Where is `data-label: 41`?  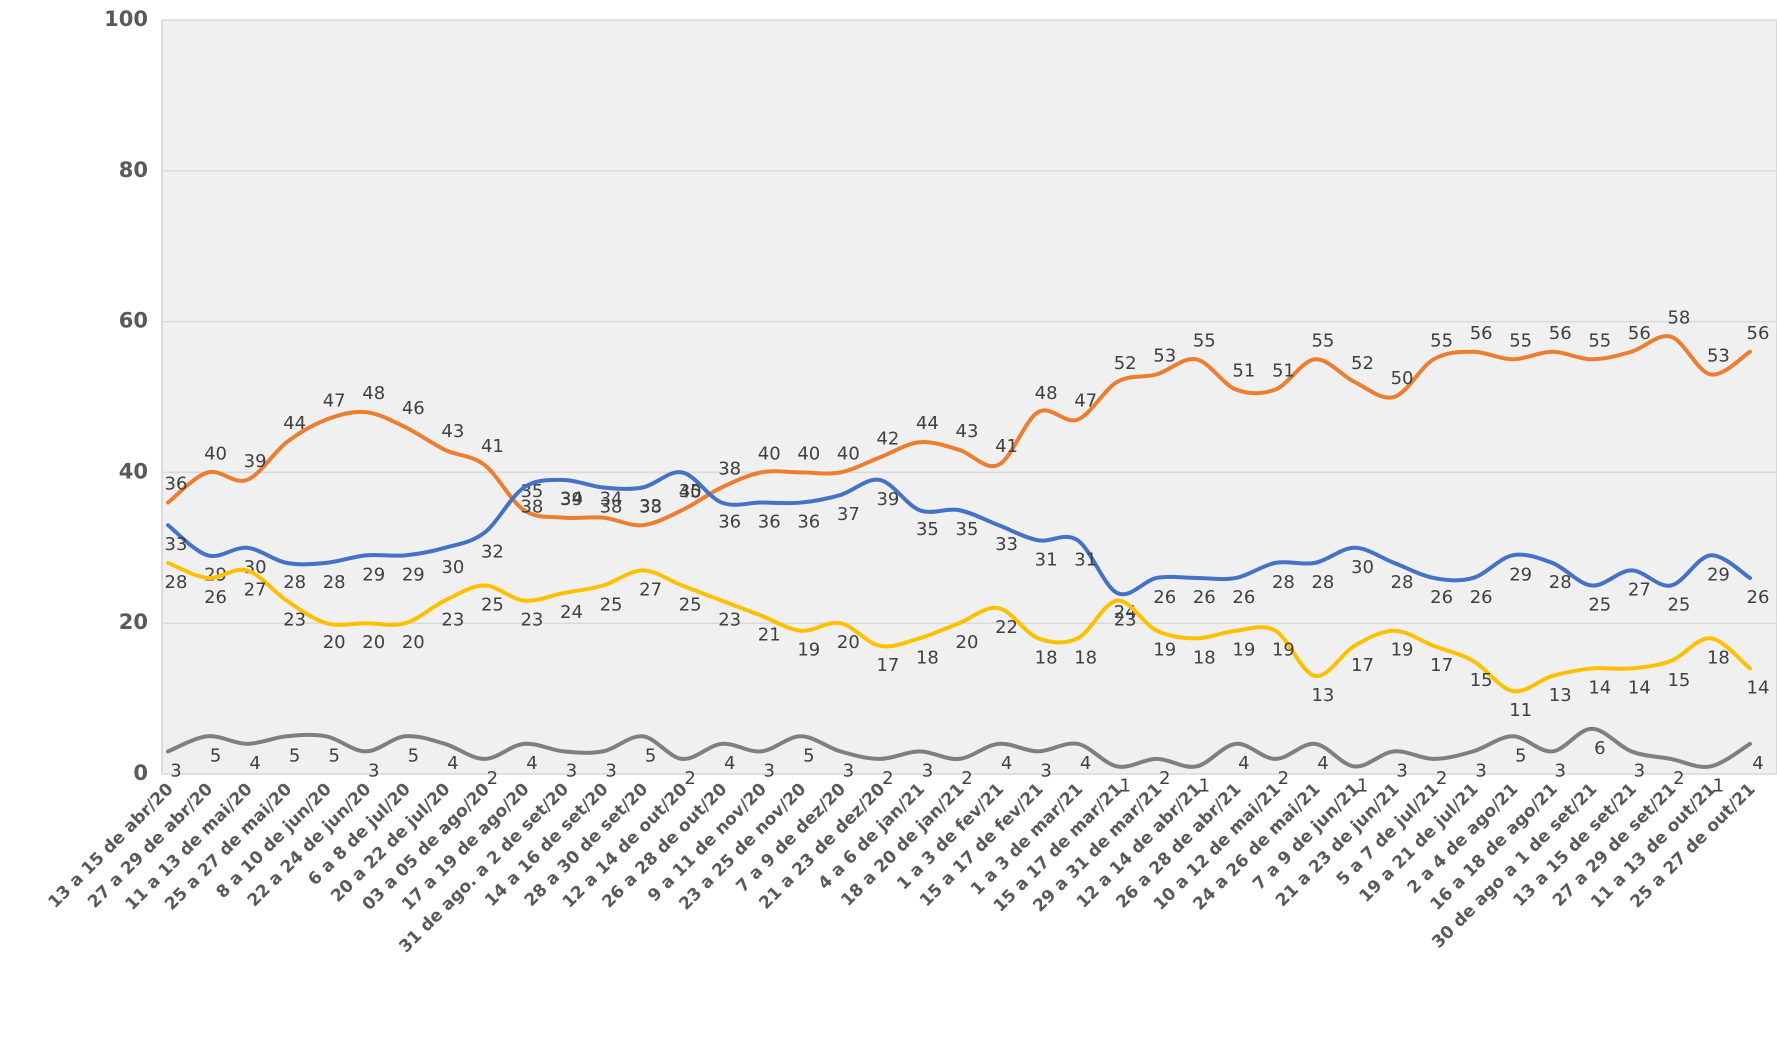 data-label: 41 is located at coordinates (1006, 446).